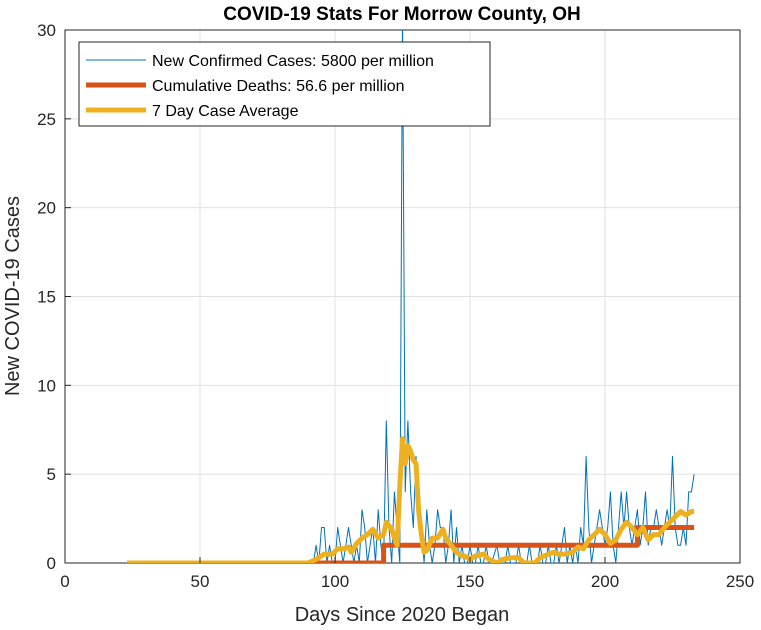  I want to click on x-axis-label: Days Since 2020 Began, so click(402, 615).